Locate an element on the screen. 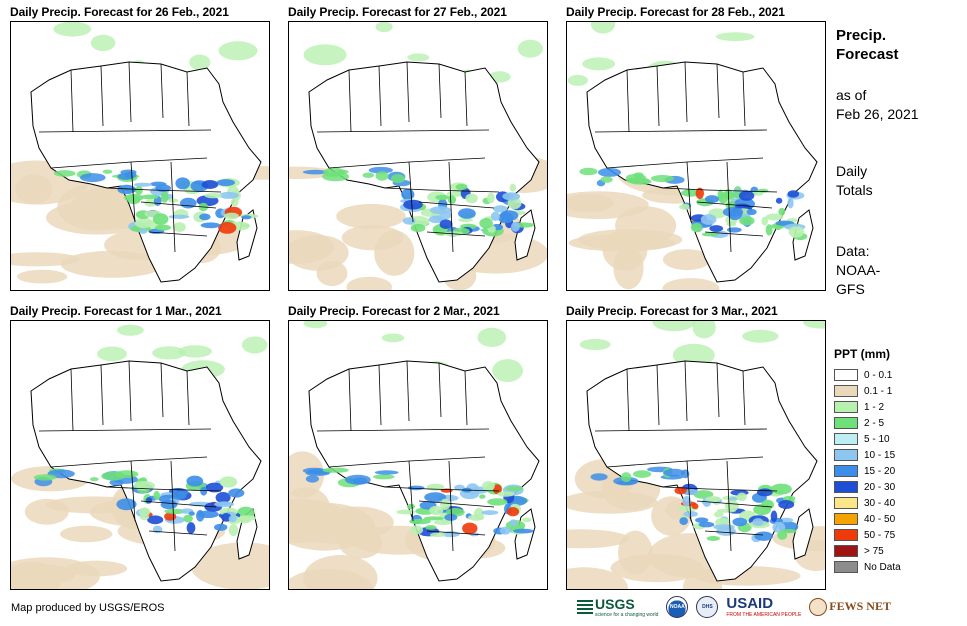 The height and width of the screenshot is (626, 967). legend-item: 0.1 - 1 is located at coordinates (867, 391).